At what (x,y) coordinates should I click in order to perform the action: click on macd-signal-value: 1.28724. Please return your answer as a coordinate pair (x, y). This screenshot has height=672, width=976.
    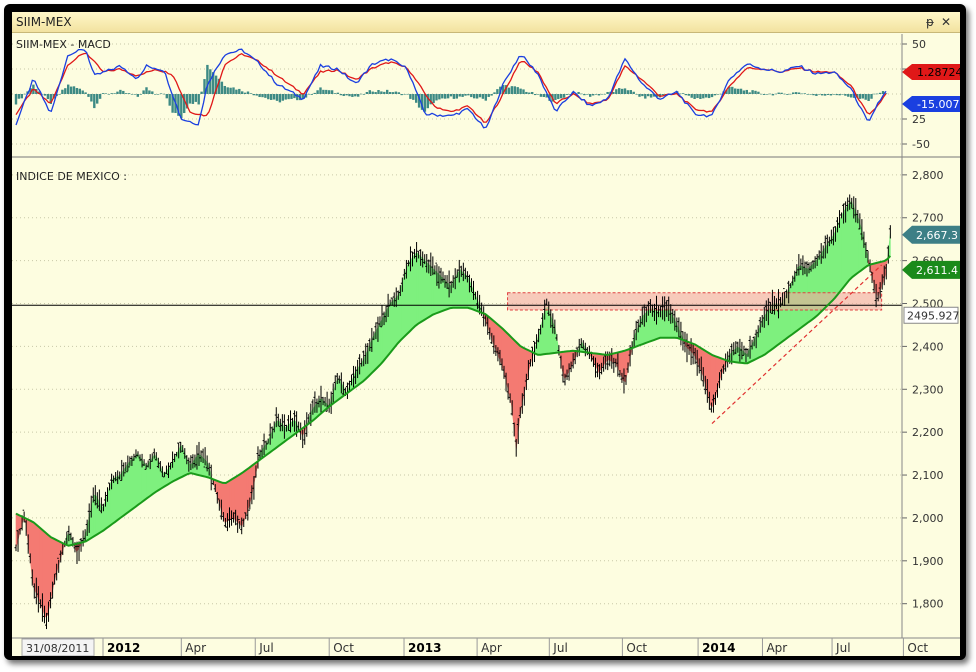
    Looking at the image, I should click on (938, 72).